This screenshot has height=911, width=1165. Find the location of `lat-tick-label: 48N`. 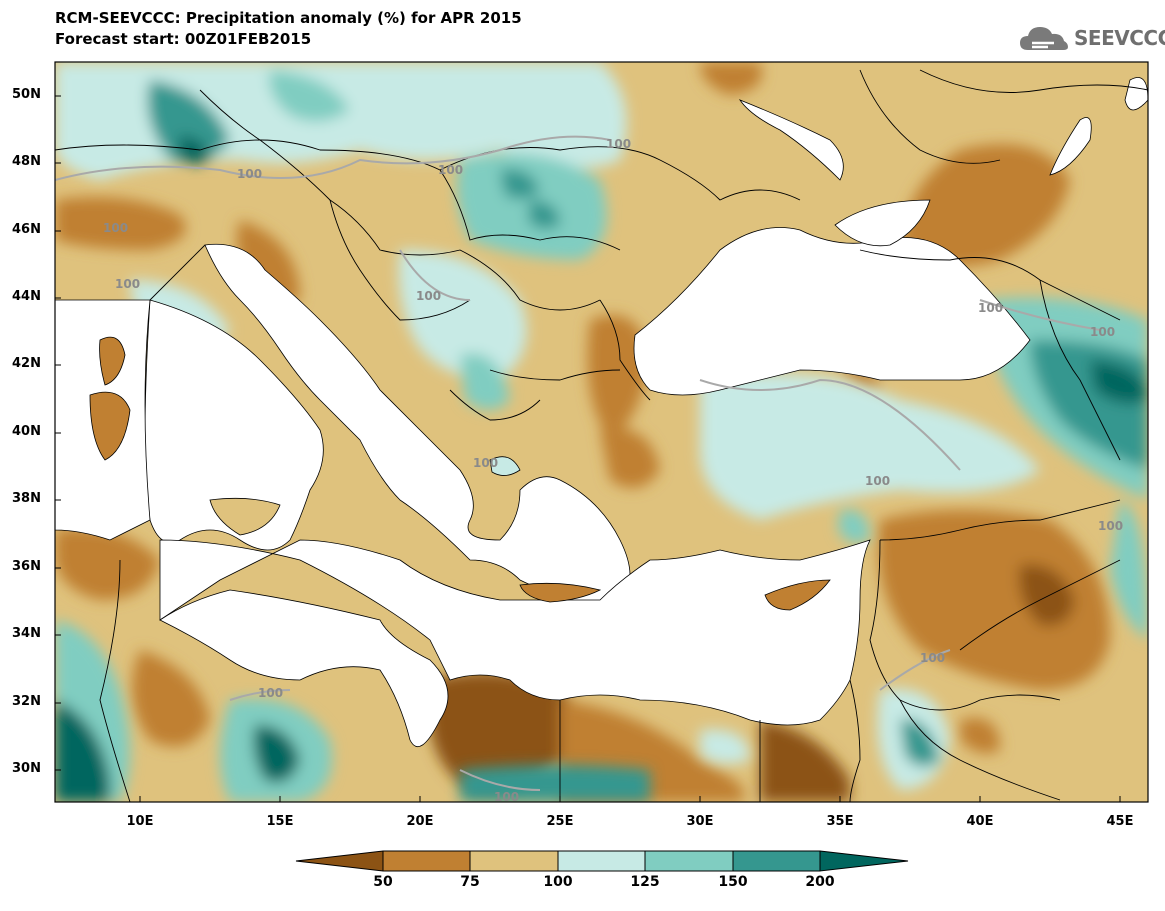

lat-tick-label: 48N is located at coordinates (26, 161).